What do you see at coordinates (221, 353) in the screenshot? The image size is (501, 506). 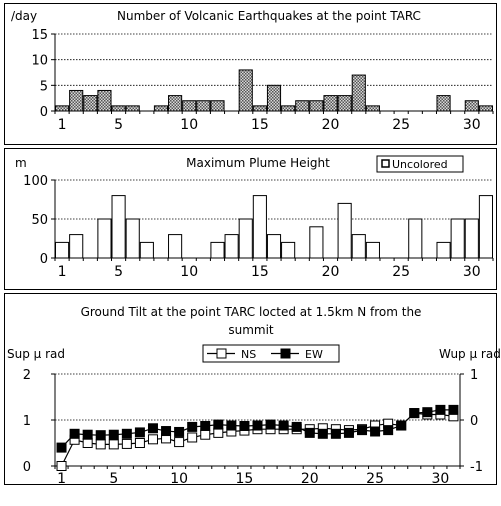 I see `legend-marker-ns` at bounding box center [221, 353].